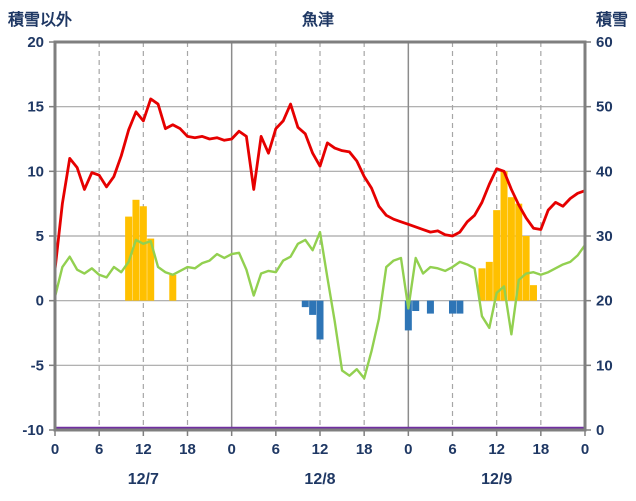 The width and height of the screenshot is (636, 501). I want to click on left-axis-tick-label: 5, so click(40, 236).